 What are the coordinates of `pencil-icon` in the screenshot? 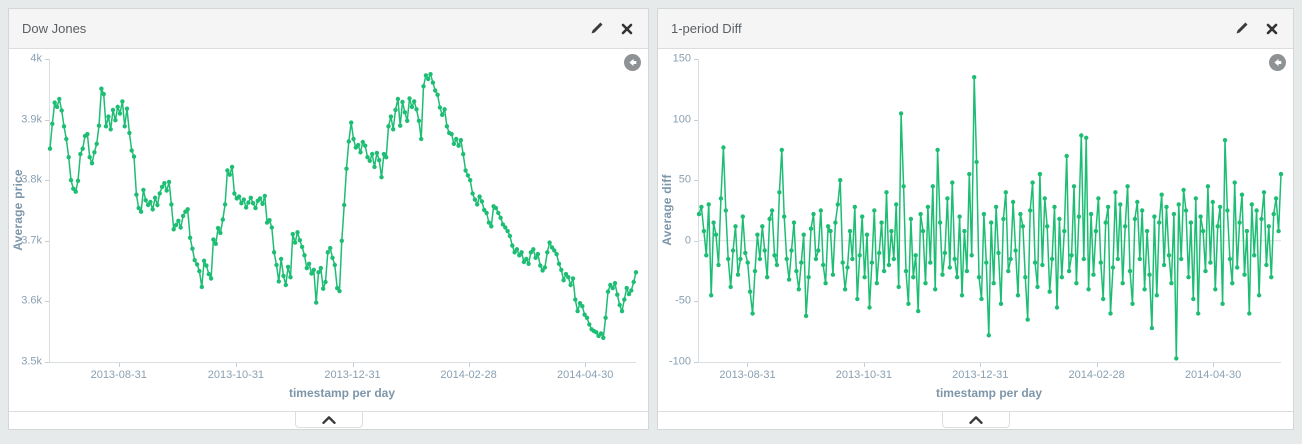 It's located at (1241, 29).